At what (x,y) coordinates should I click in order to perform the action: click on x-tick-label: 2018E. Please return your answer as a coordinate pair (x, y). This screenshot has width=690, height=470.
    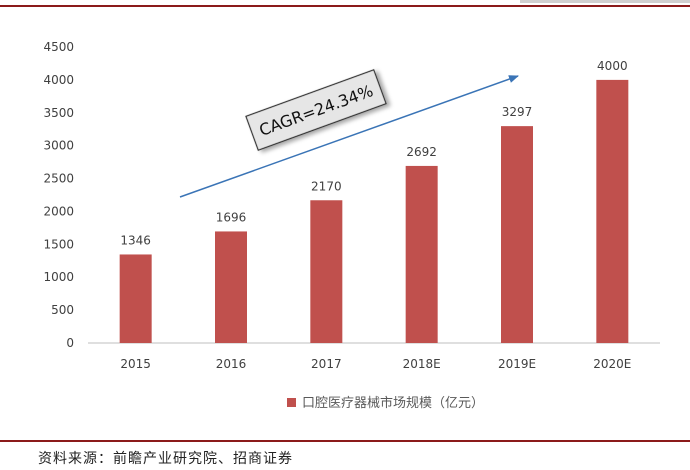
    Looking at the image, I should click on (422, 364).